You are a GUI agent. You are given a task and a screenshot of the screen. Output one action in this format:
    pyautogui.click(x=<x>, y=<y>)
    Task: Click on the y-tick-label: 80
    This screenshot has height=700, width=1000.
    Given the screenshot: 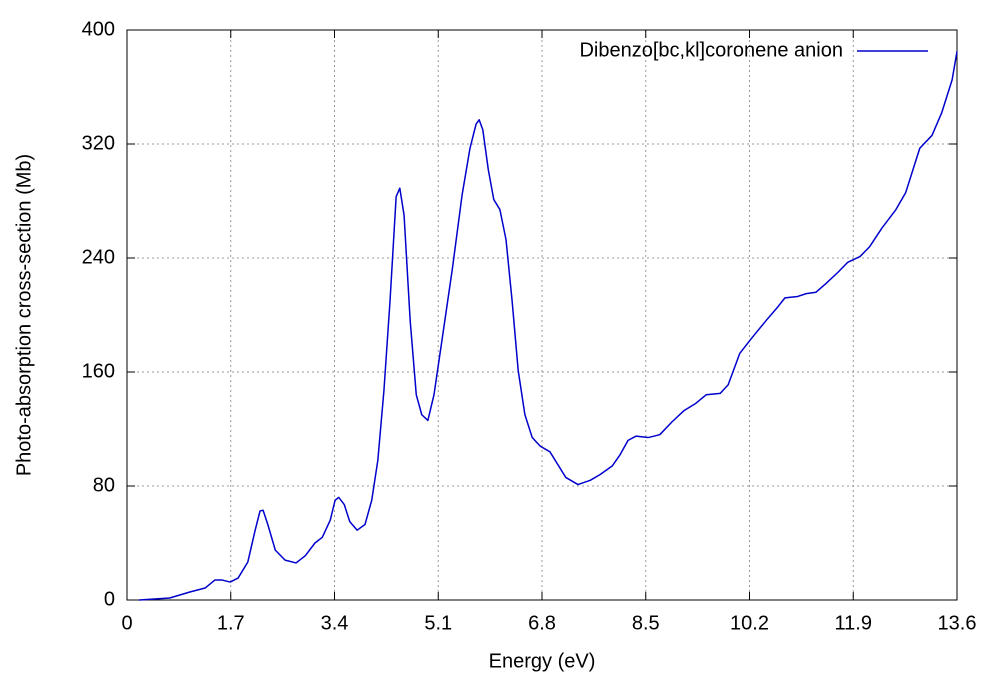 What is the action you would take?
    pyautogui.click(x=104, y=485)
    